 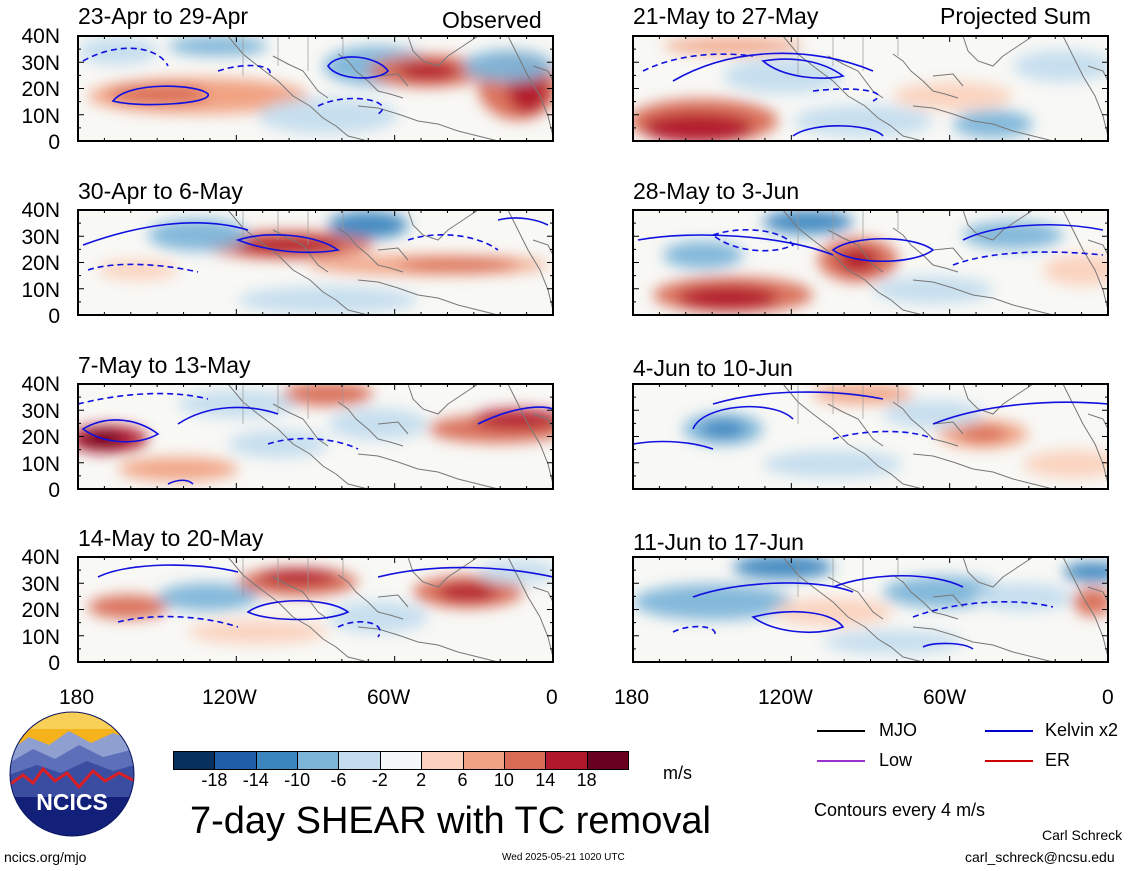 I want to click on legend-label-low: Low, so click(x=896, y=760).